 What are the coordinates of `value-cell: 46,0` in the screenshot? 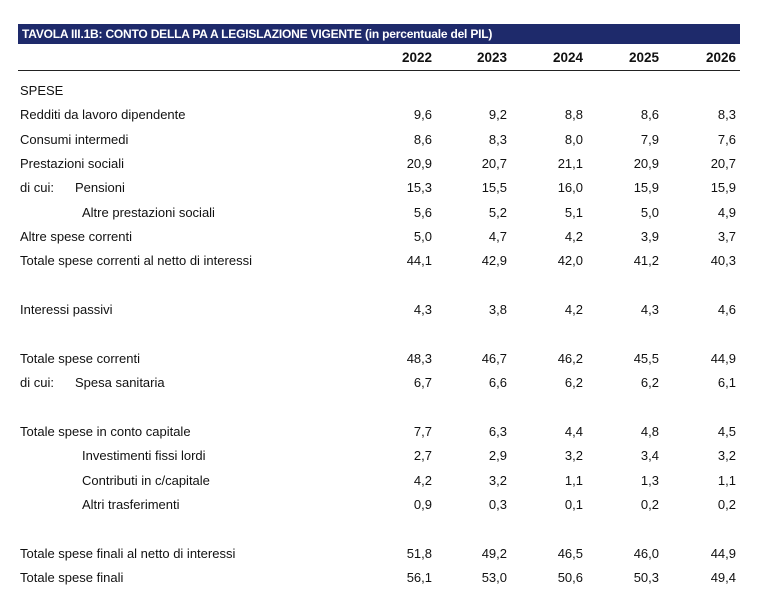 It's located at (646, 553).